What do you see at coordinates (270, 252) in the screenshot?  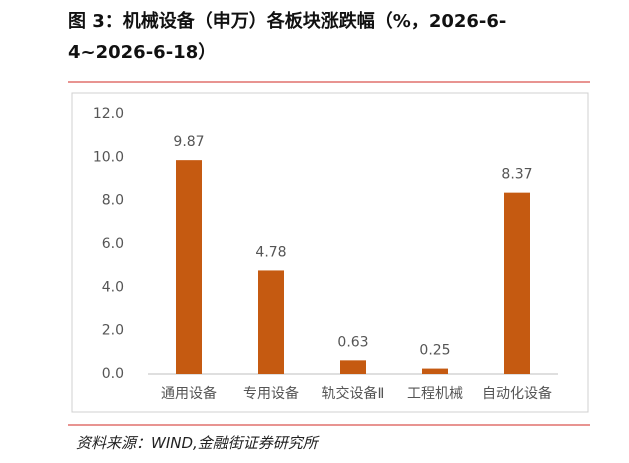 I see `value-label: 4.78` at bounding box center [270, 252].